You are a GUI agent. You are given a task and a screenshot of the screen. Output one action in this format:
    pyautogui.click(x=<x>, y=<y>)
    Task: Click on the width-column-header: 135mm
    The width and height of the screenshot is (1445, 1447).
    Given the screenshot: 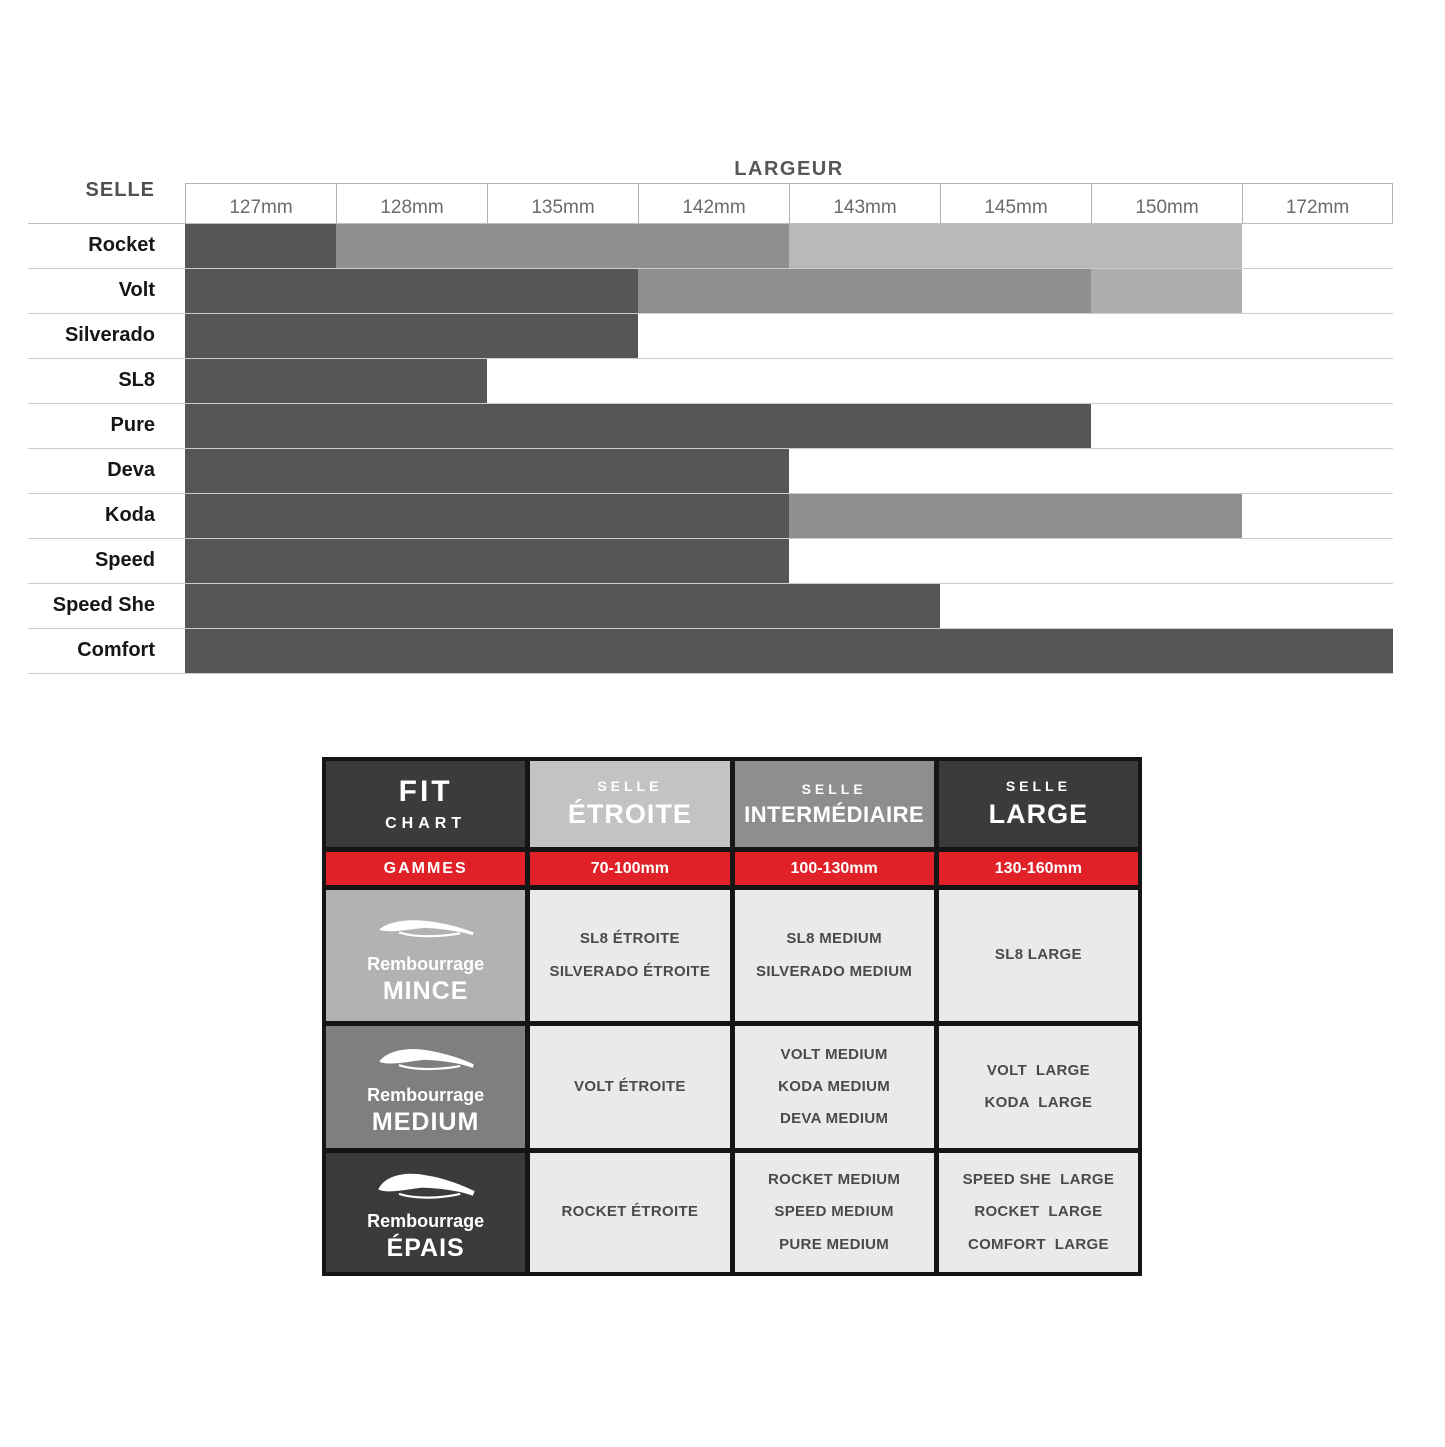 What is the action you would take?
    pyautogui.click(x=562, y=203)
    